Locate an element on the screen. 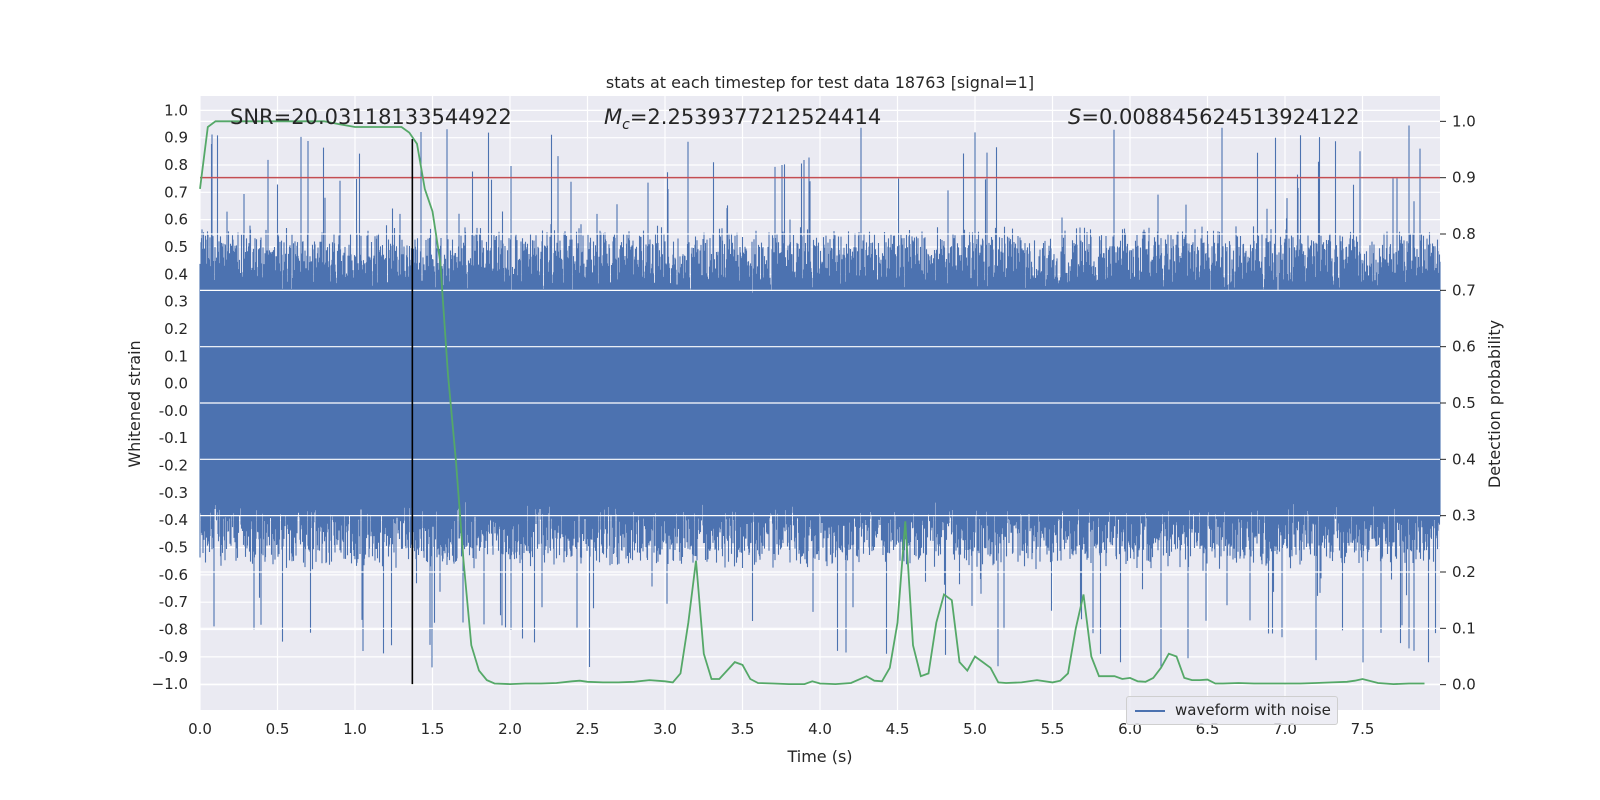 The width and height of the screenshot is (1600, 800). mc-annotation: Mc=2.2539377212524414 is located at coordinates (742, 119).